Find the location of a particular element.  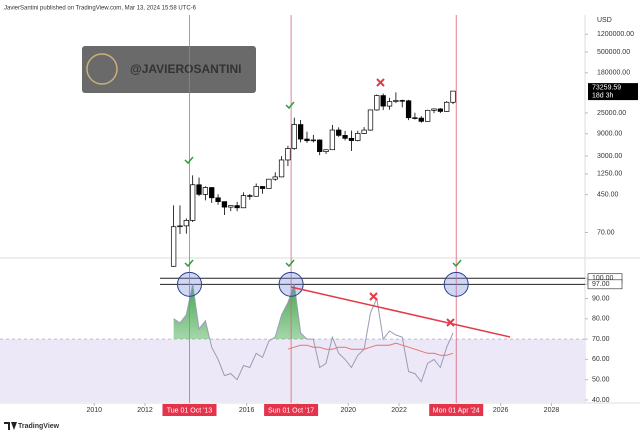

y-tick-label: 3000.00 is located at coordinates (609, 156).